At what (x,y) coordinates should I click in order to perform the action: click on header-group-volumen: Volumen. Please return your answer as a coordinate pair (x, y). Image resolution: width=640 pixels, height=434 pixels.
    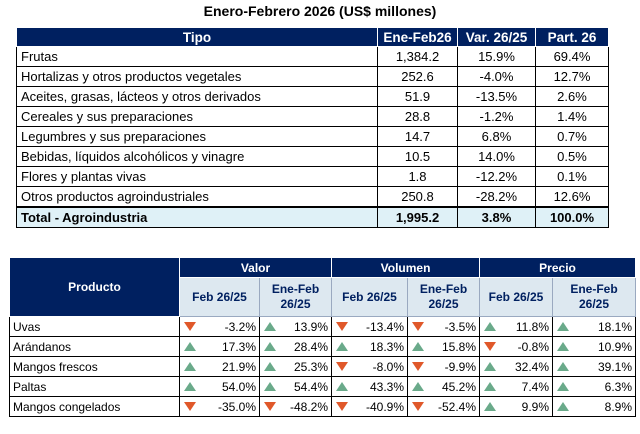
    Looking at the image, I should click on (406, 267).